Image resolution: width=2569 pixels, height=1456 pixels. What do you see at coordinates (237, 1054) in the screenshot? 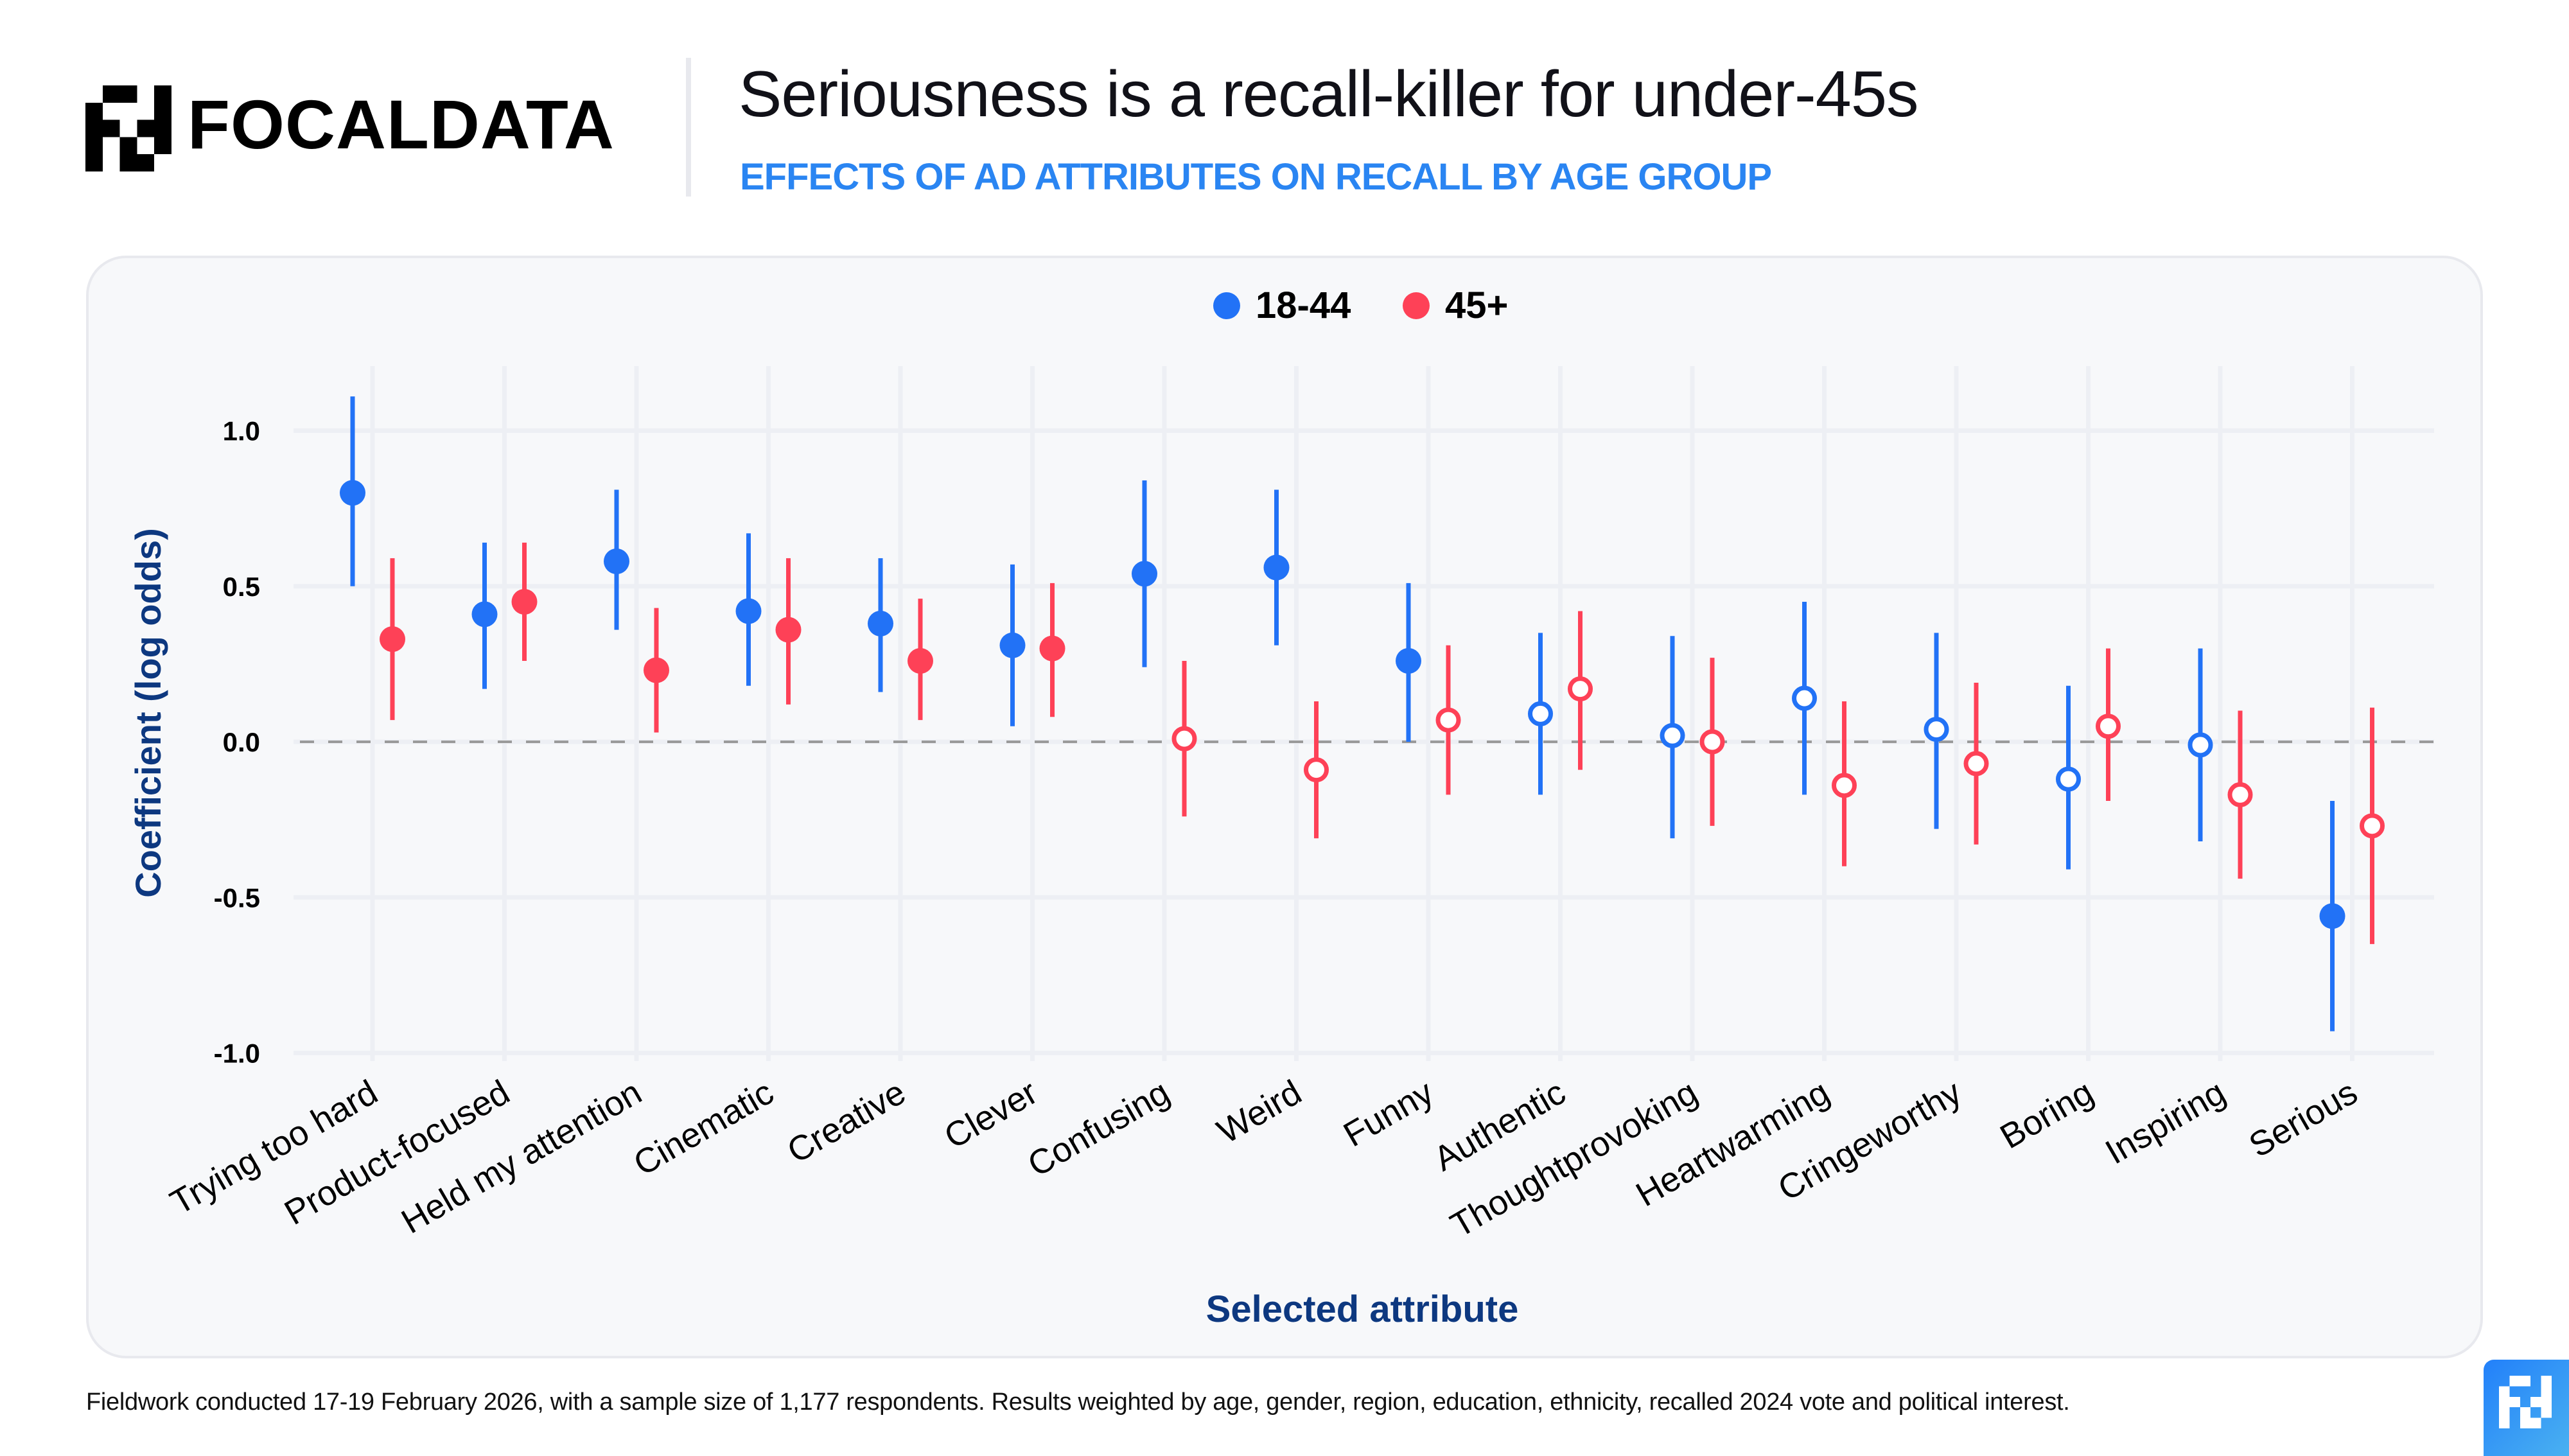
I see `y-tick-label: -1.0` at bounding box center [237, 1054].